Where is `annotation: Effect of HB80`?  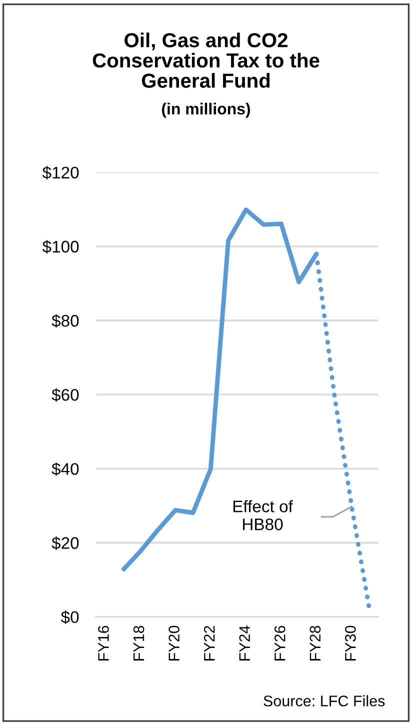 annotation: Effect of HB80 is located at coordinates (263, 515).